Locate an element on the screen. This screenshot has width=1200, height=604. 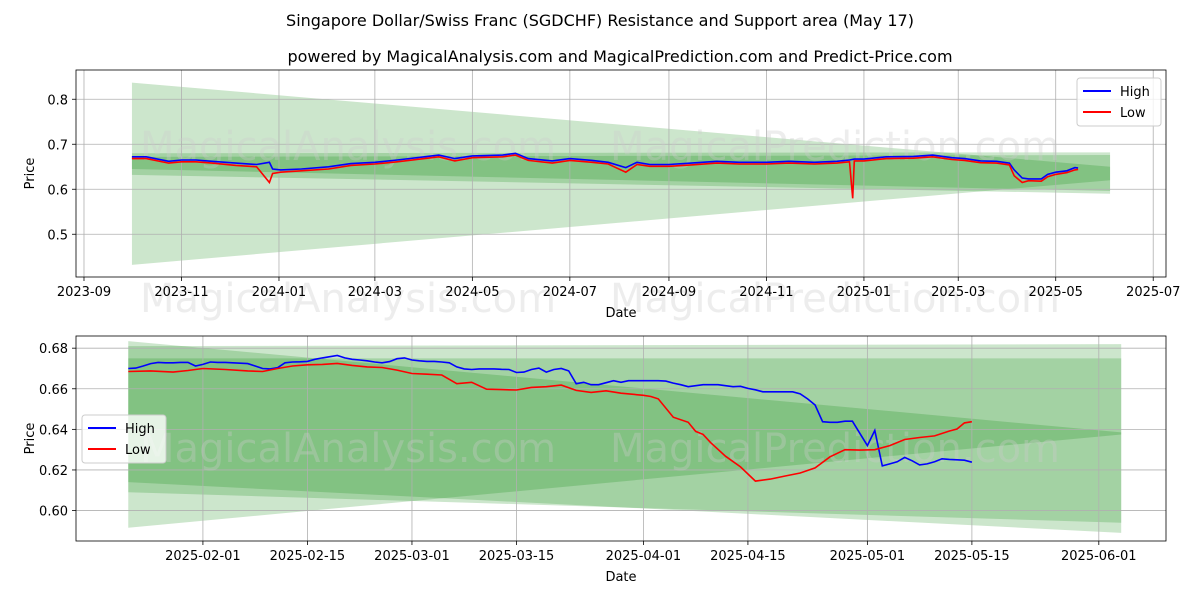
x-tick-label: 2024-11 is located at coordinates (766, 292).